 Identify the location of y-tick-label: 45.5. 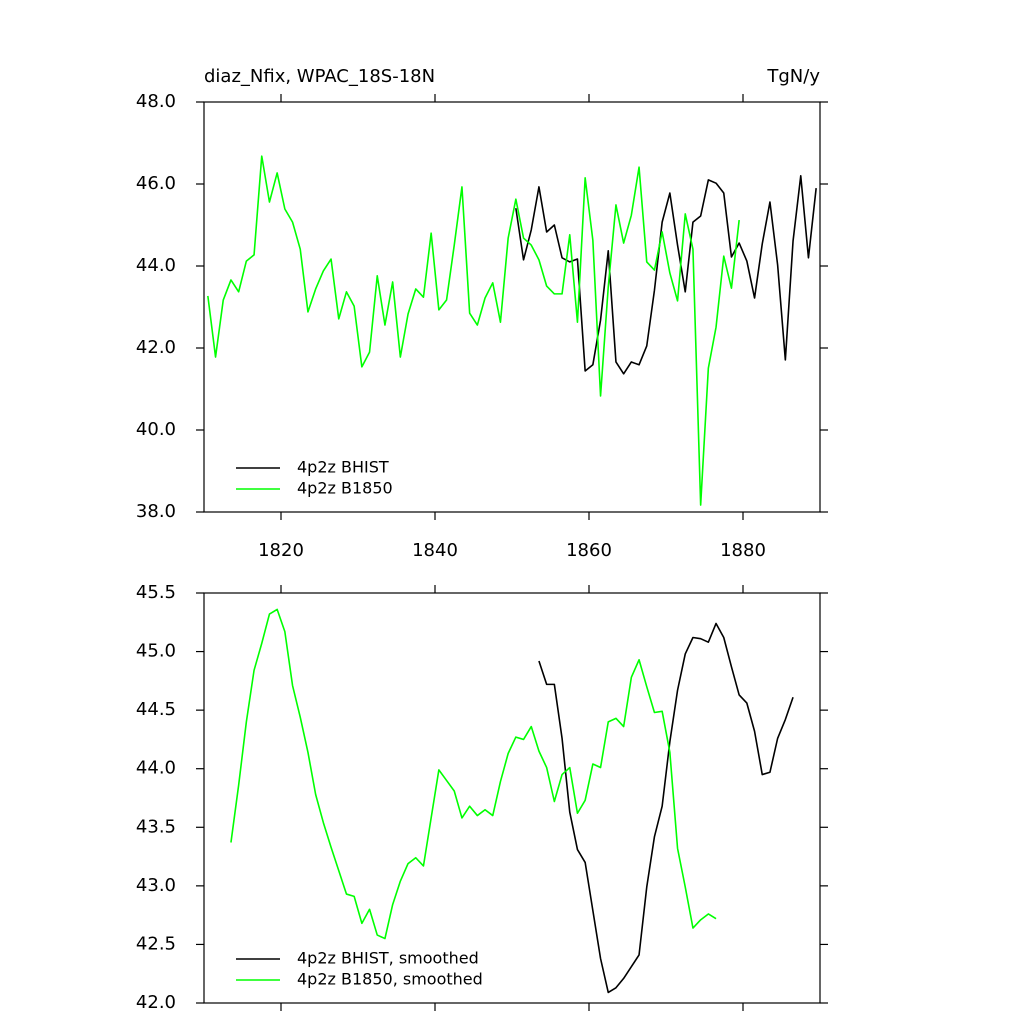
(156, 592).